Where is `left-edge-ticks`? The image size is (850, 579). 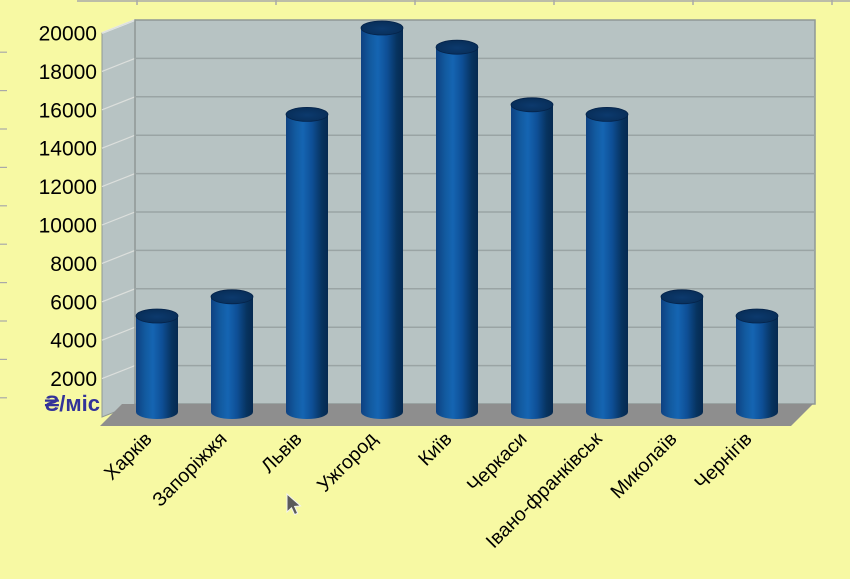
left-edge-ticks is located at coordinates (3, 225).